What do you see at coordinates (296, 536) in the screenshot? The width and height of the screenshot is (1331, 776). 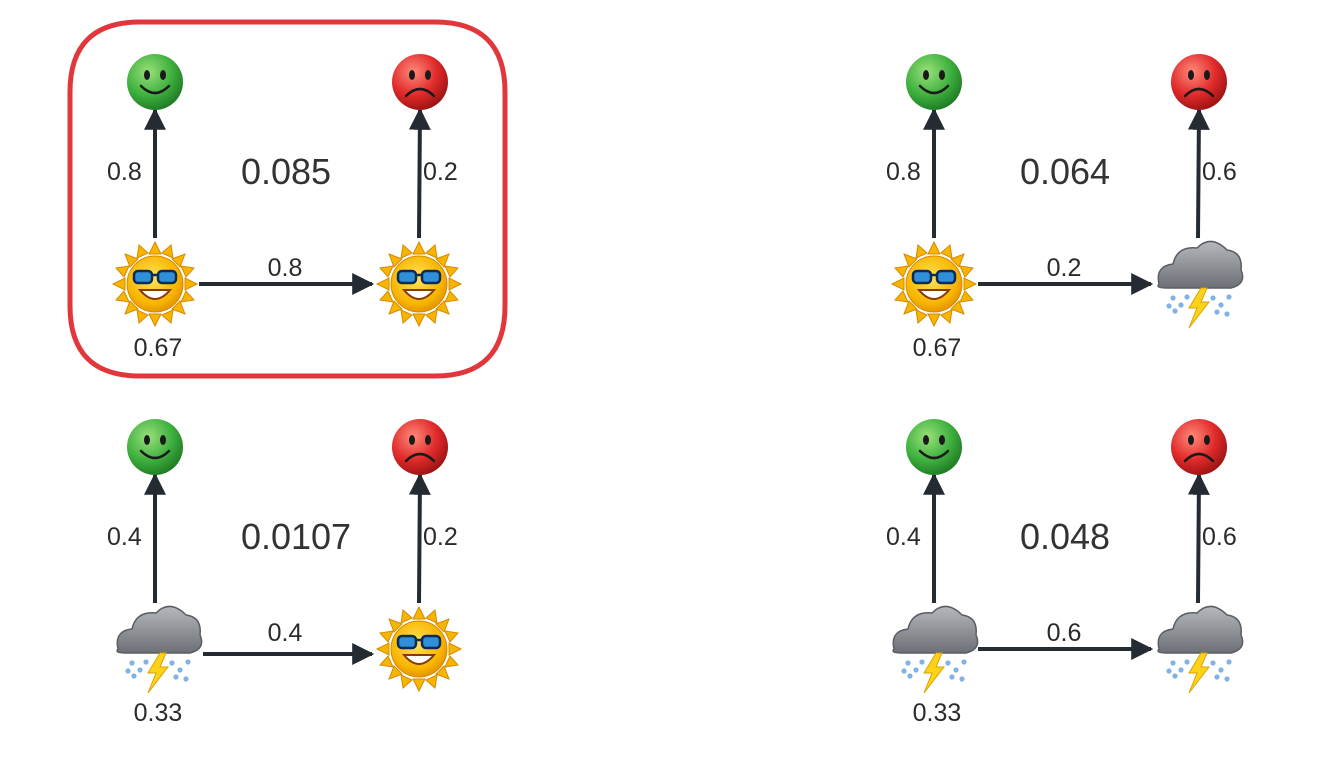 I see `joint-prob: 0.0107` at bounding box center [296, 536].